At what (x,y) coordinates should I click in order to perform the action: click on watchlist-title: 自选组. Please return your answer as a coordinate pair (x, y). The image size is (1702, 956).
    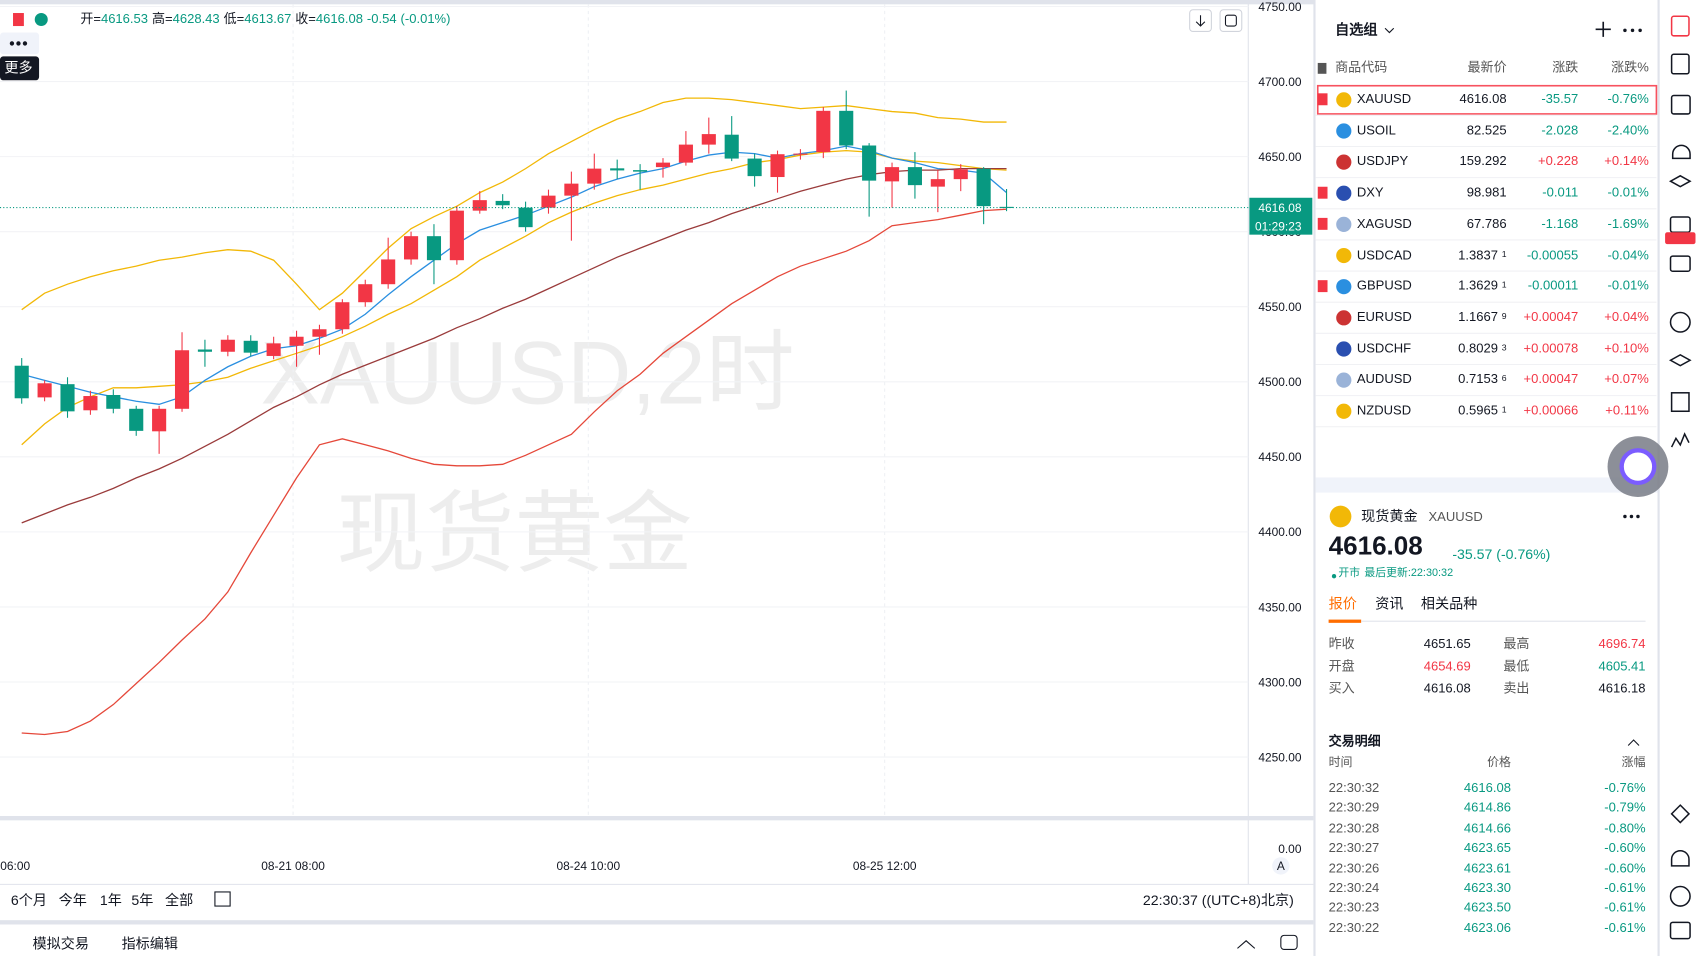
    Looking at the image, I should click on (1356, 29).